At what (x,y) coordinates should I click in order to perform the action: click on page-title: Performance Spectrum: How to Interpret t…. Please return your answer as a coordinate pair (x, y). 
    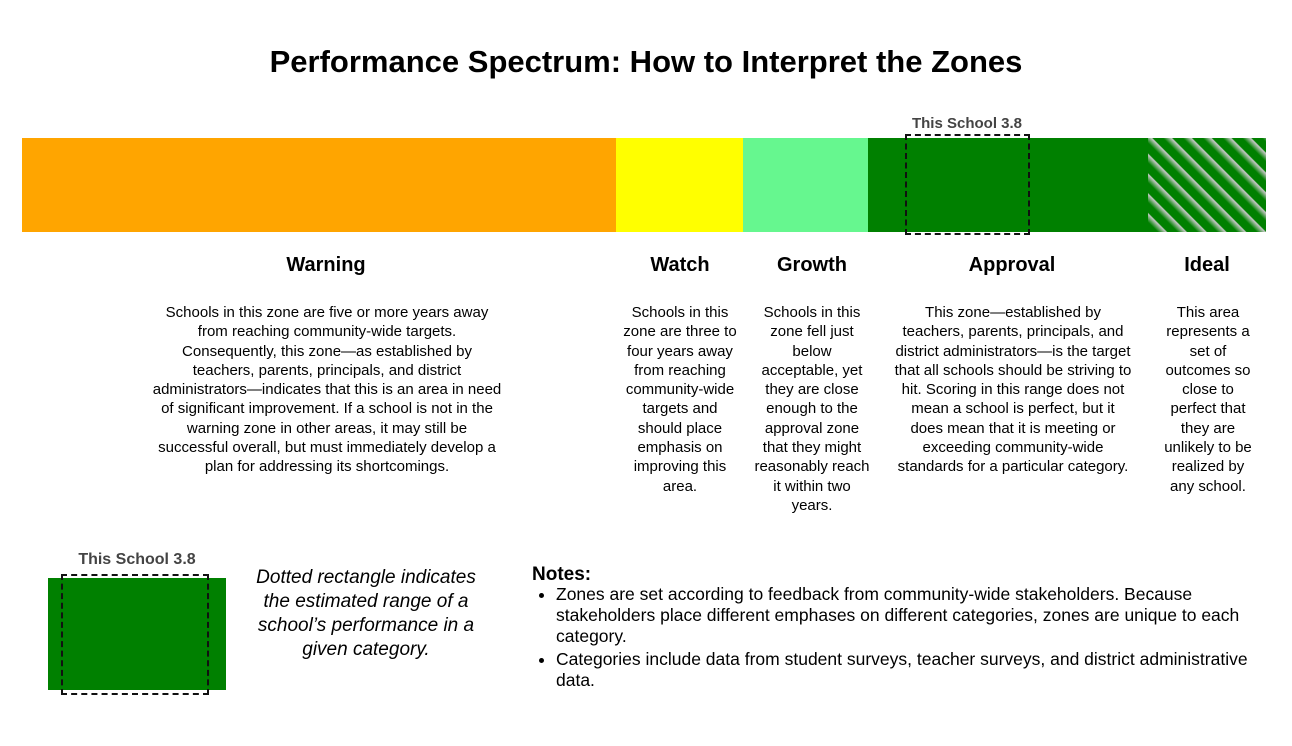
    Looking at the image, I should click on (646, 61).